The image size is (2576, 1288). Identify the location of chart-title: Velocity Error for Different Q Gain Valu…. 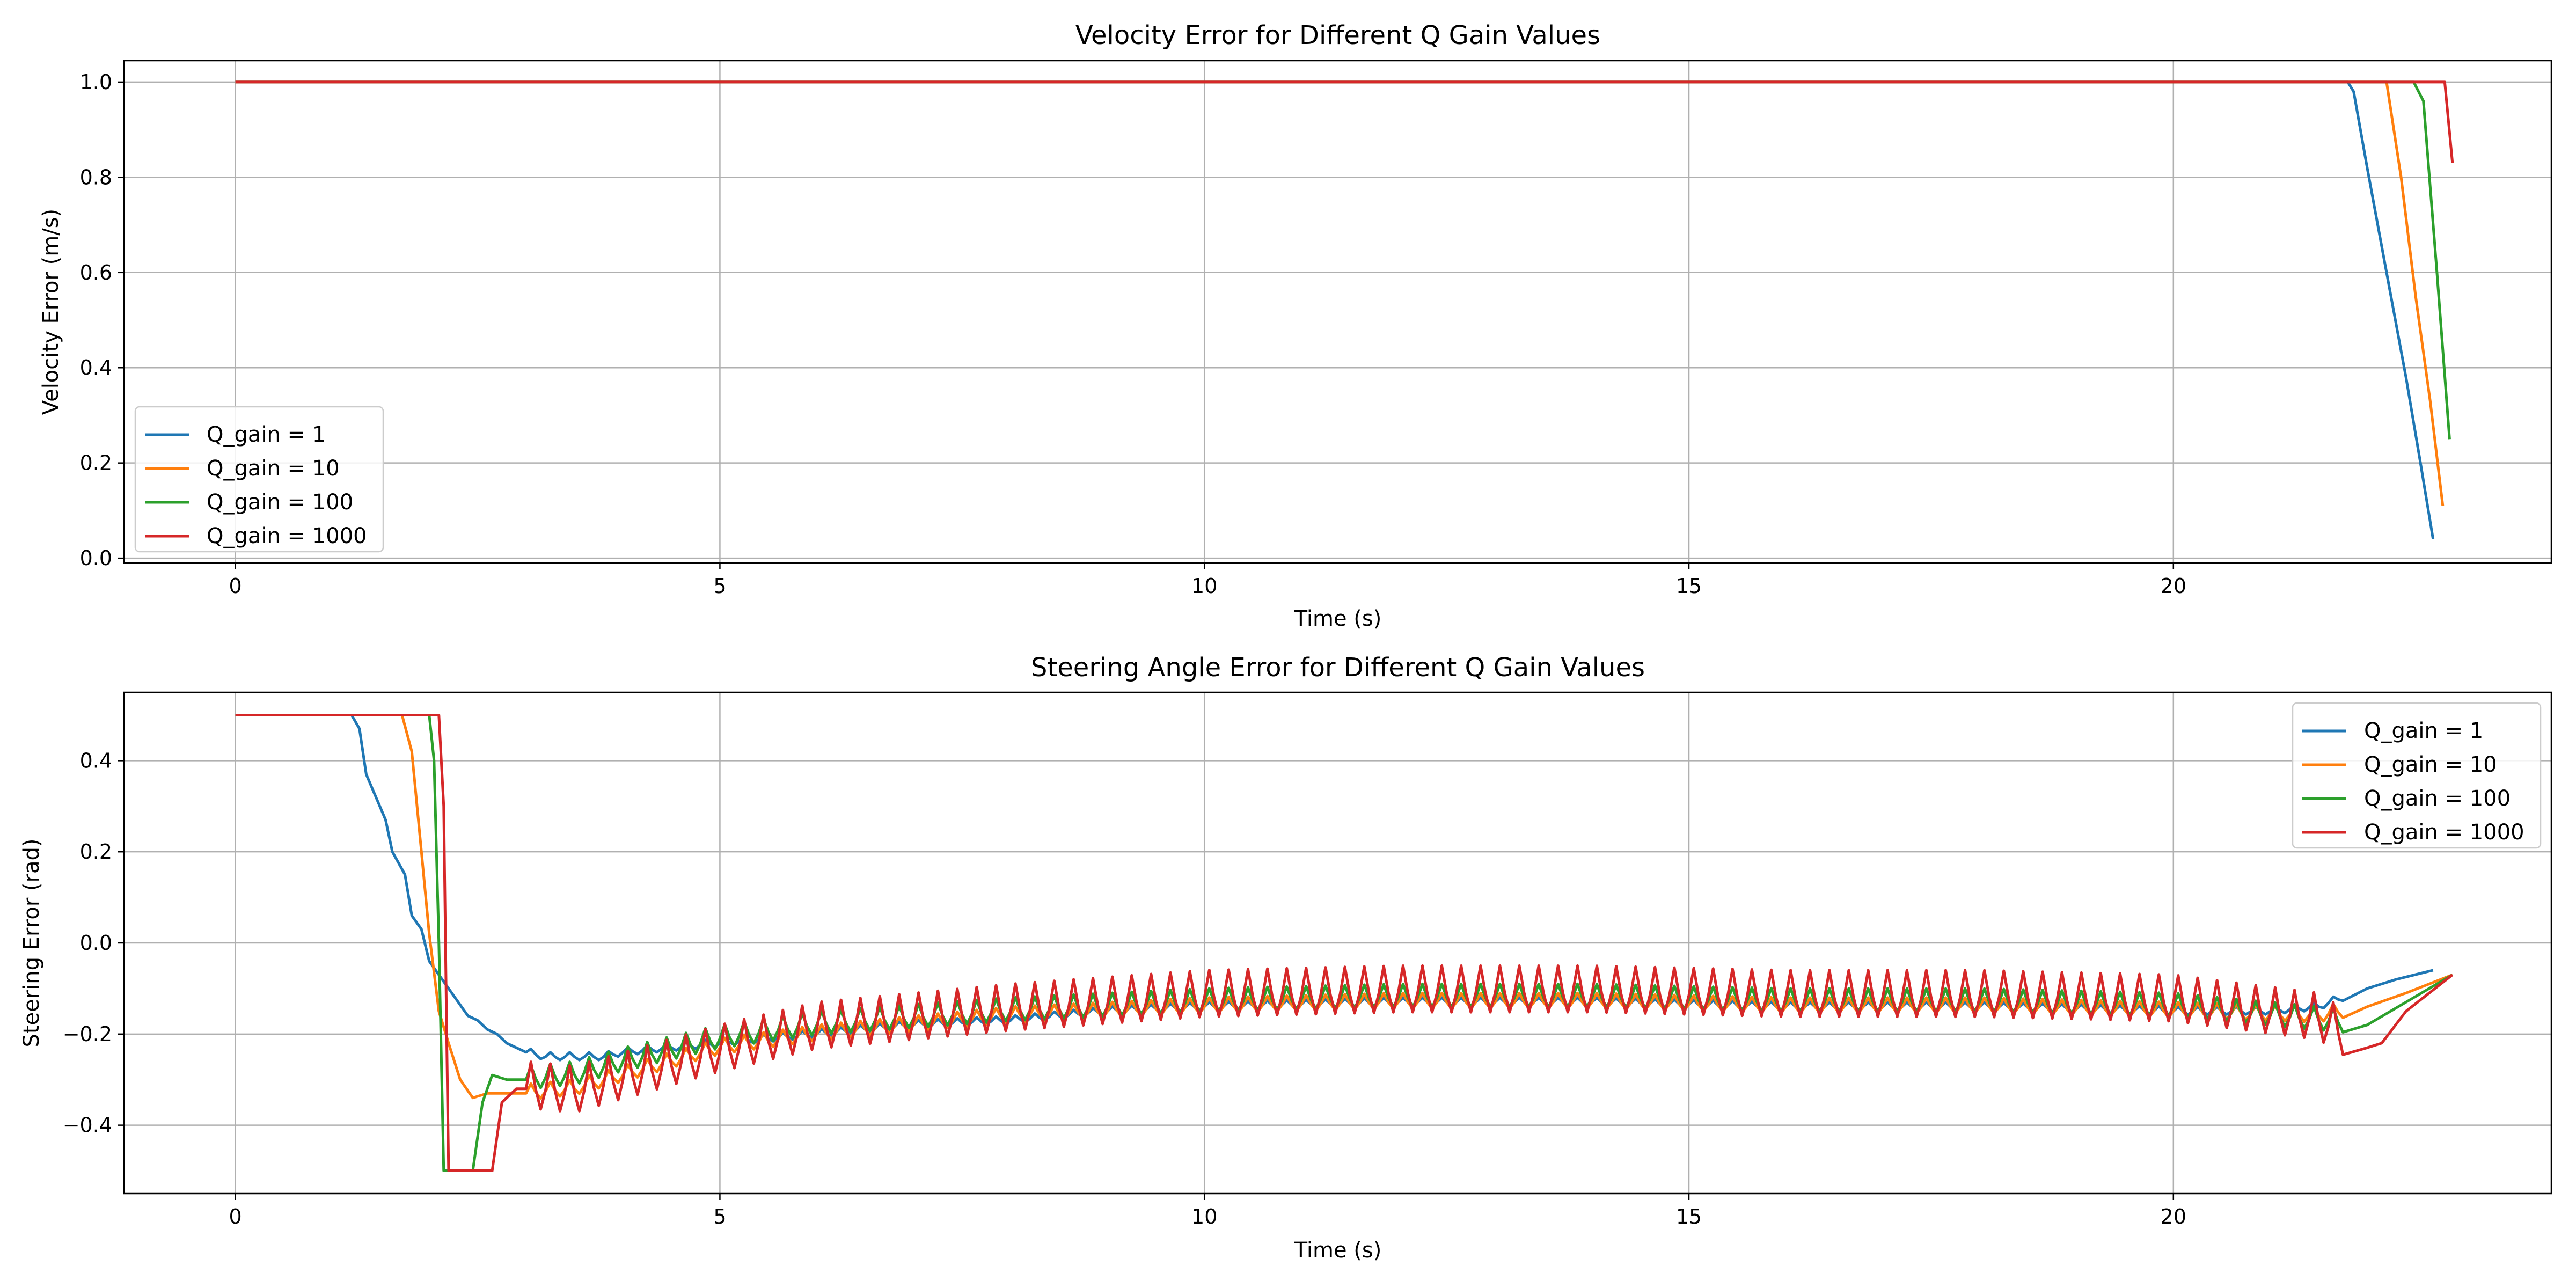
(1337, 35).